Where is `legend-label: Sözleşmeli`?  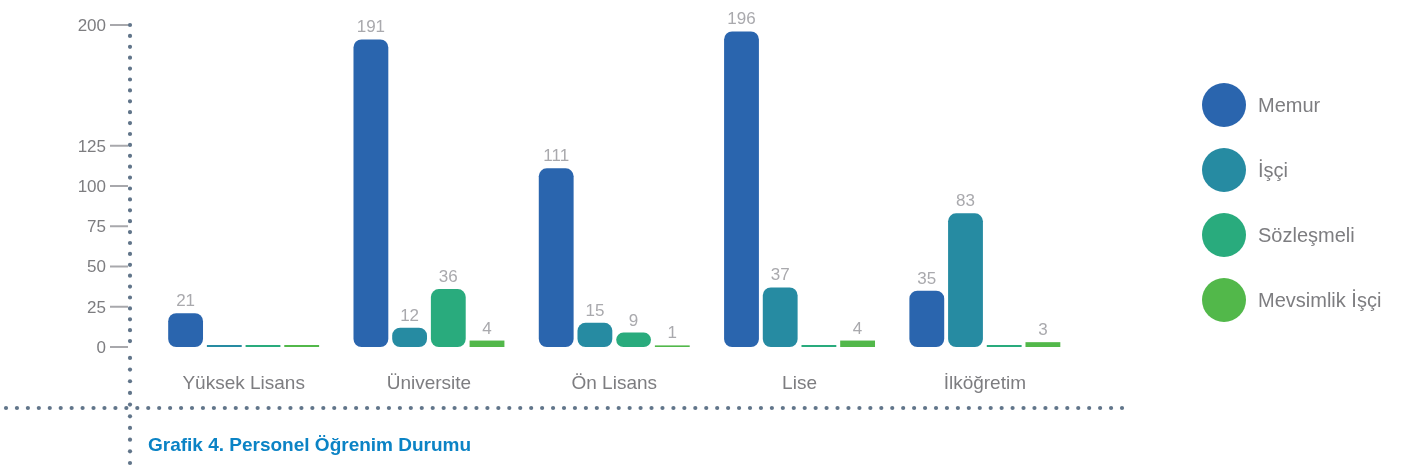
legend-label: Sözleşmeli is located at coordinates (1306, 235).